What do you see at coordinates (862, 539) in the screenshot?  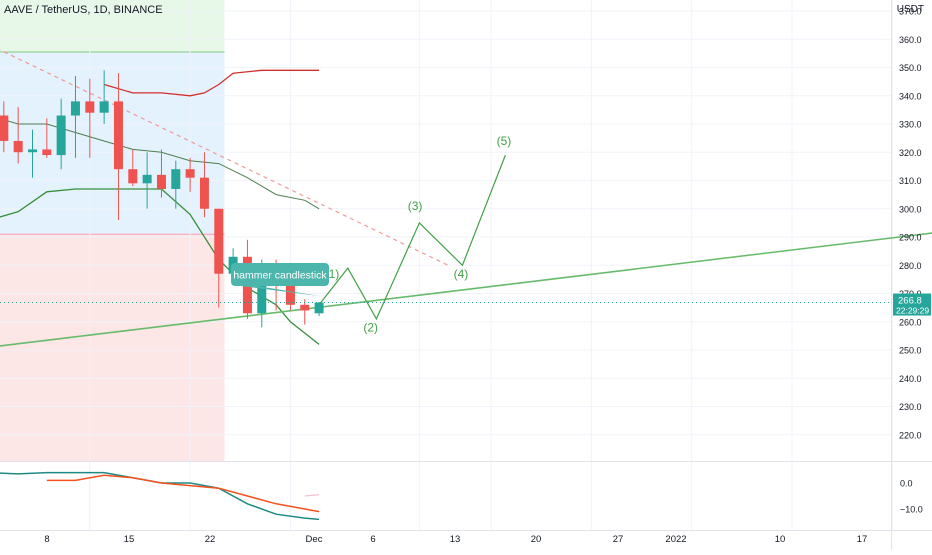 I see `time-tick-label: 17` at bounding box center [862, 539].